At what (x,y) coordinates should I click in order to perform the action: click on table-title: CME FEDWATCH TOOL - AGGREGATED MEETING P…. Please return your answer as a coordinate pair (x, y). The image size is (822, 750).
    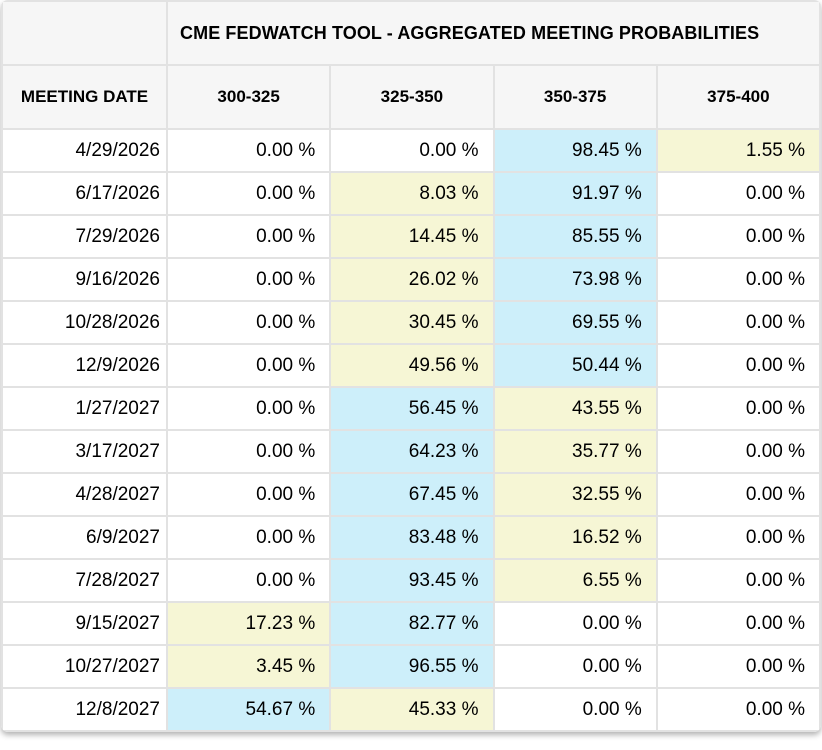
    Looking at the image, I should click on (493, 33).